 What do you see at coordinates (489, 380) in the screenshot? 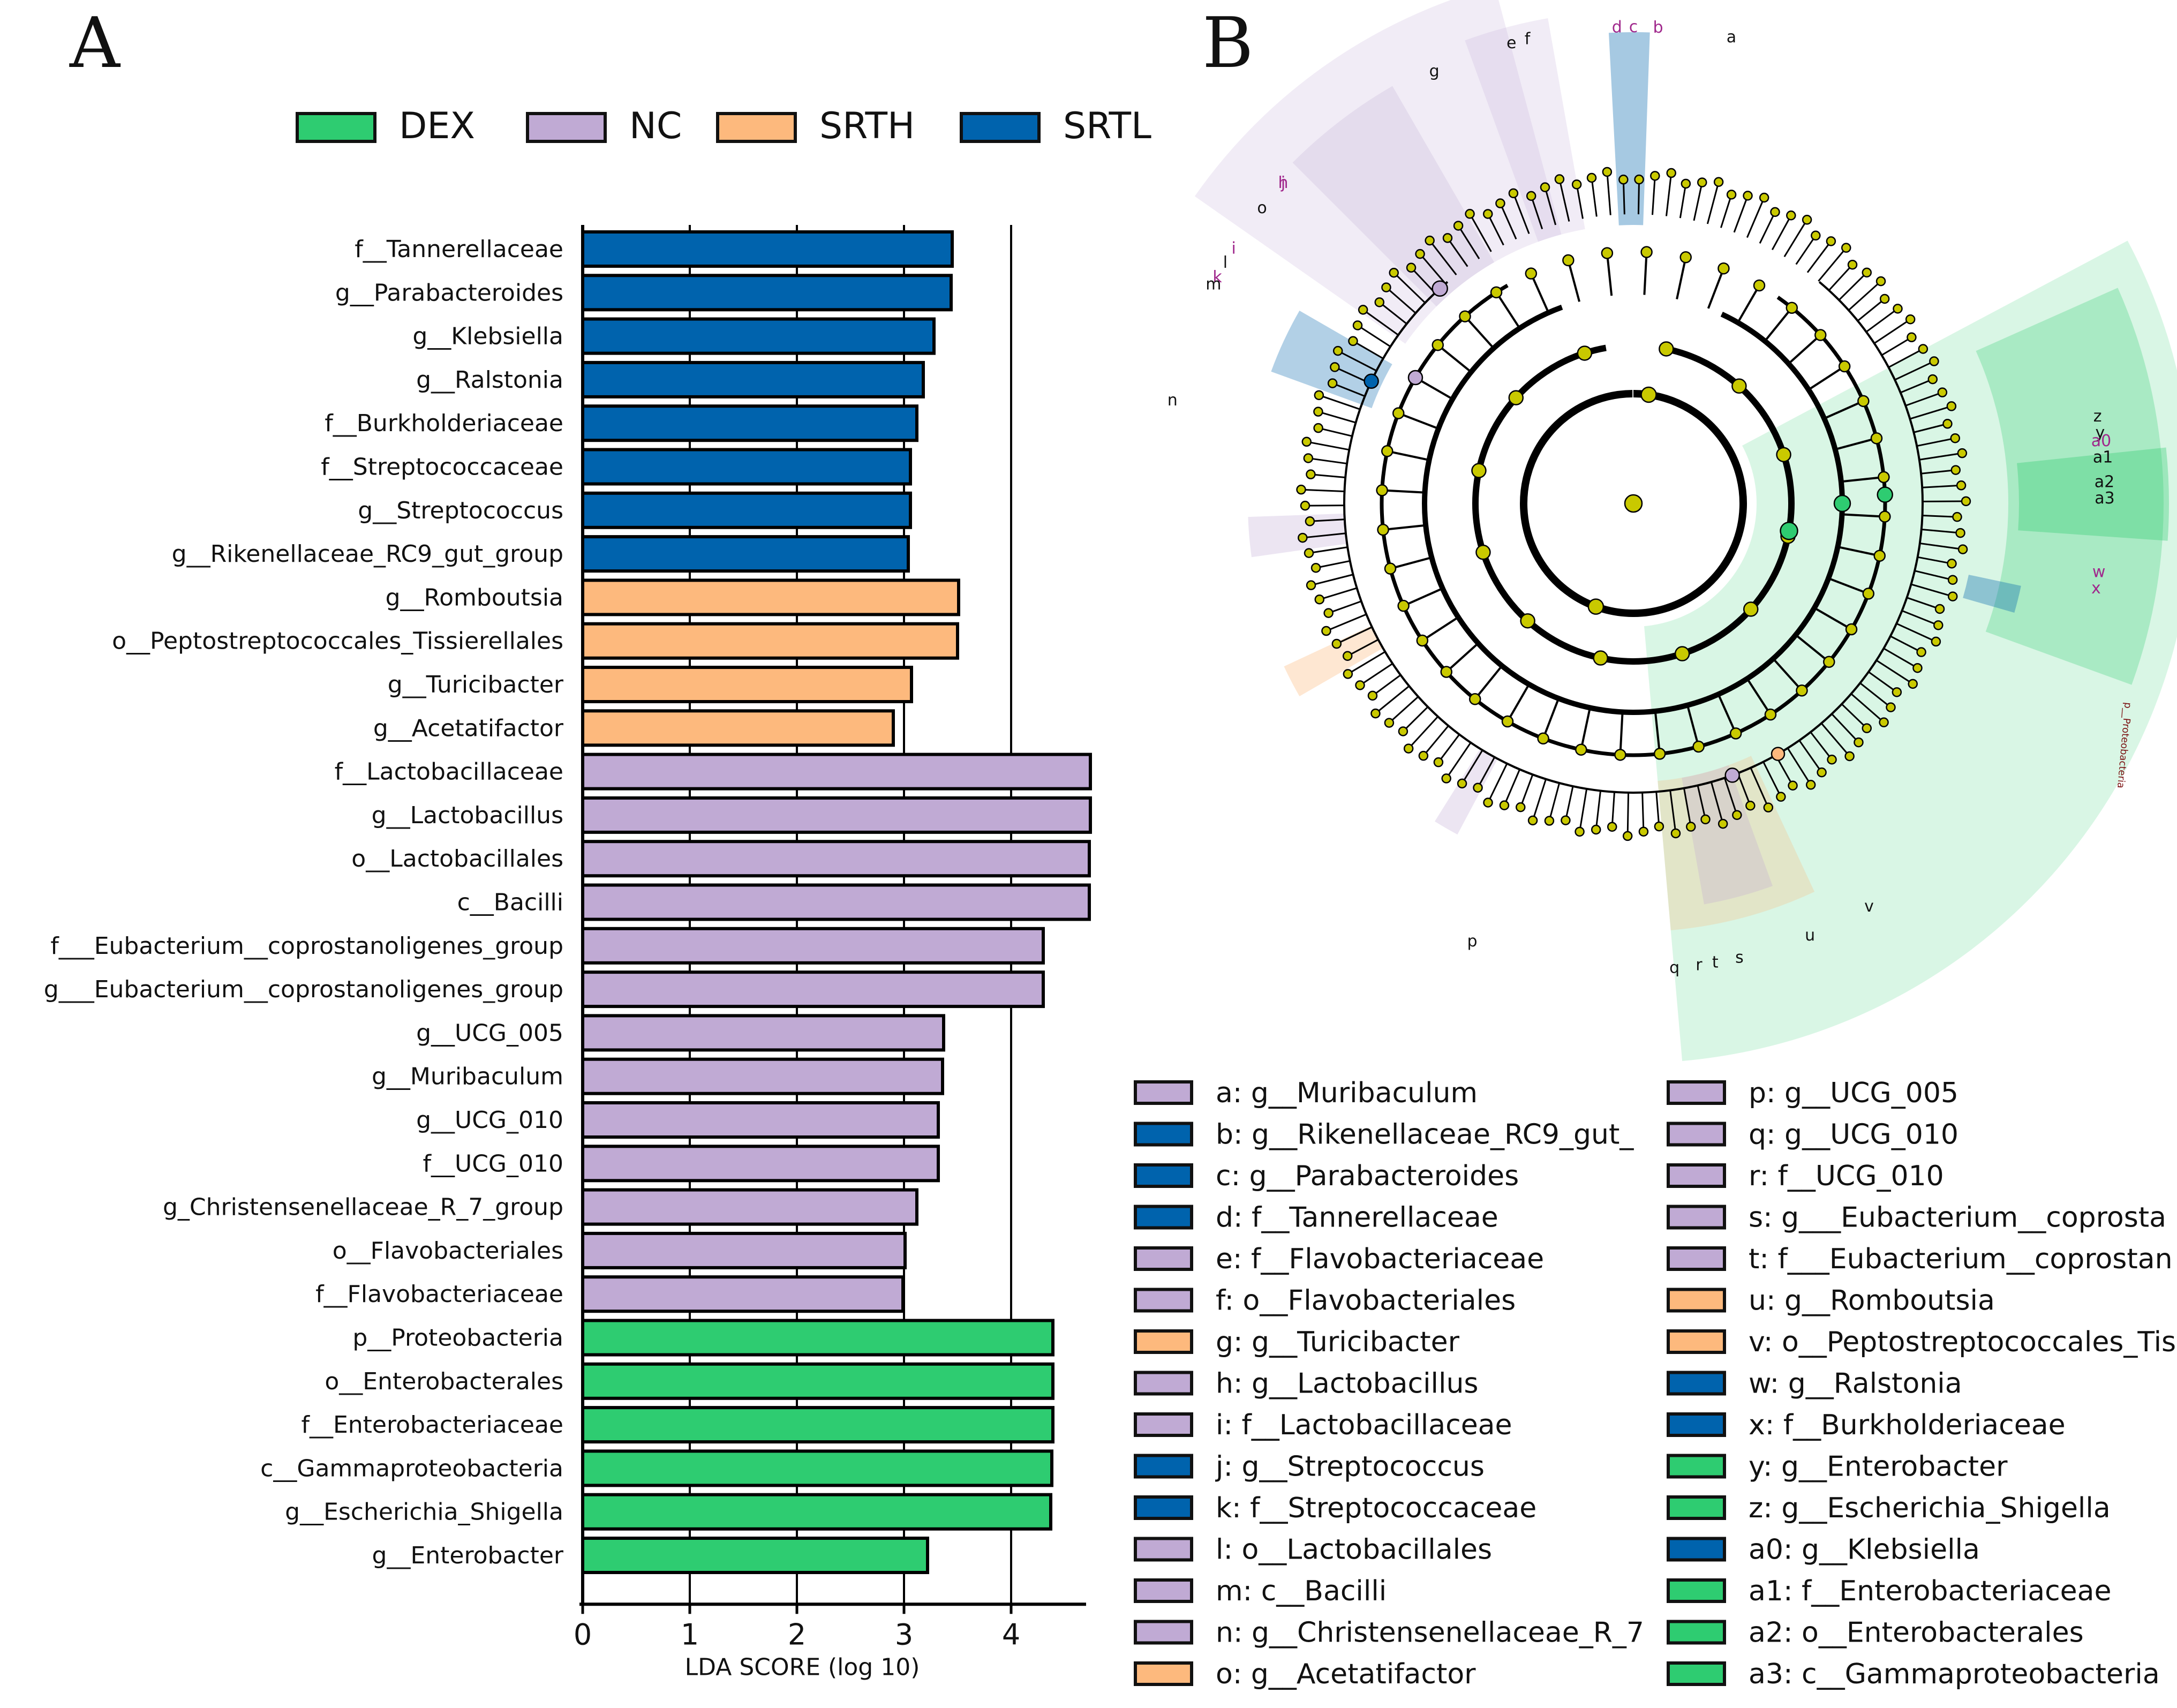
I see `category-label: g__Ralstonia` at bounding box center [489, 380].